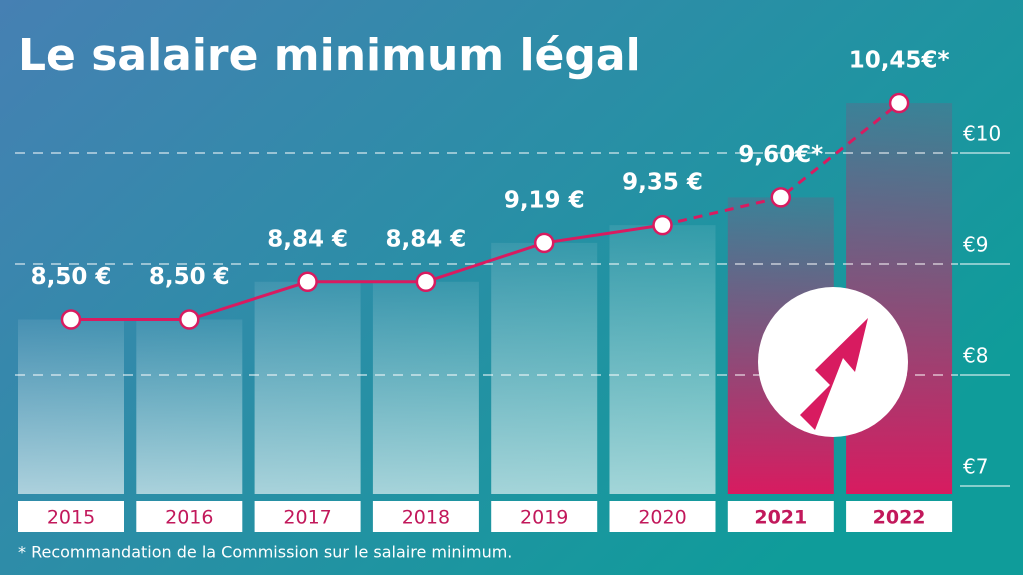  Describe the element at coordinates (975, 467) in the screenshot. I see `y-tick-label: €7` at that location.